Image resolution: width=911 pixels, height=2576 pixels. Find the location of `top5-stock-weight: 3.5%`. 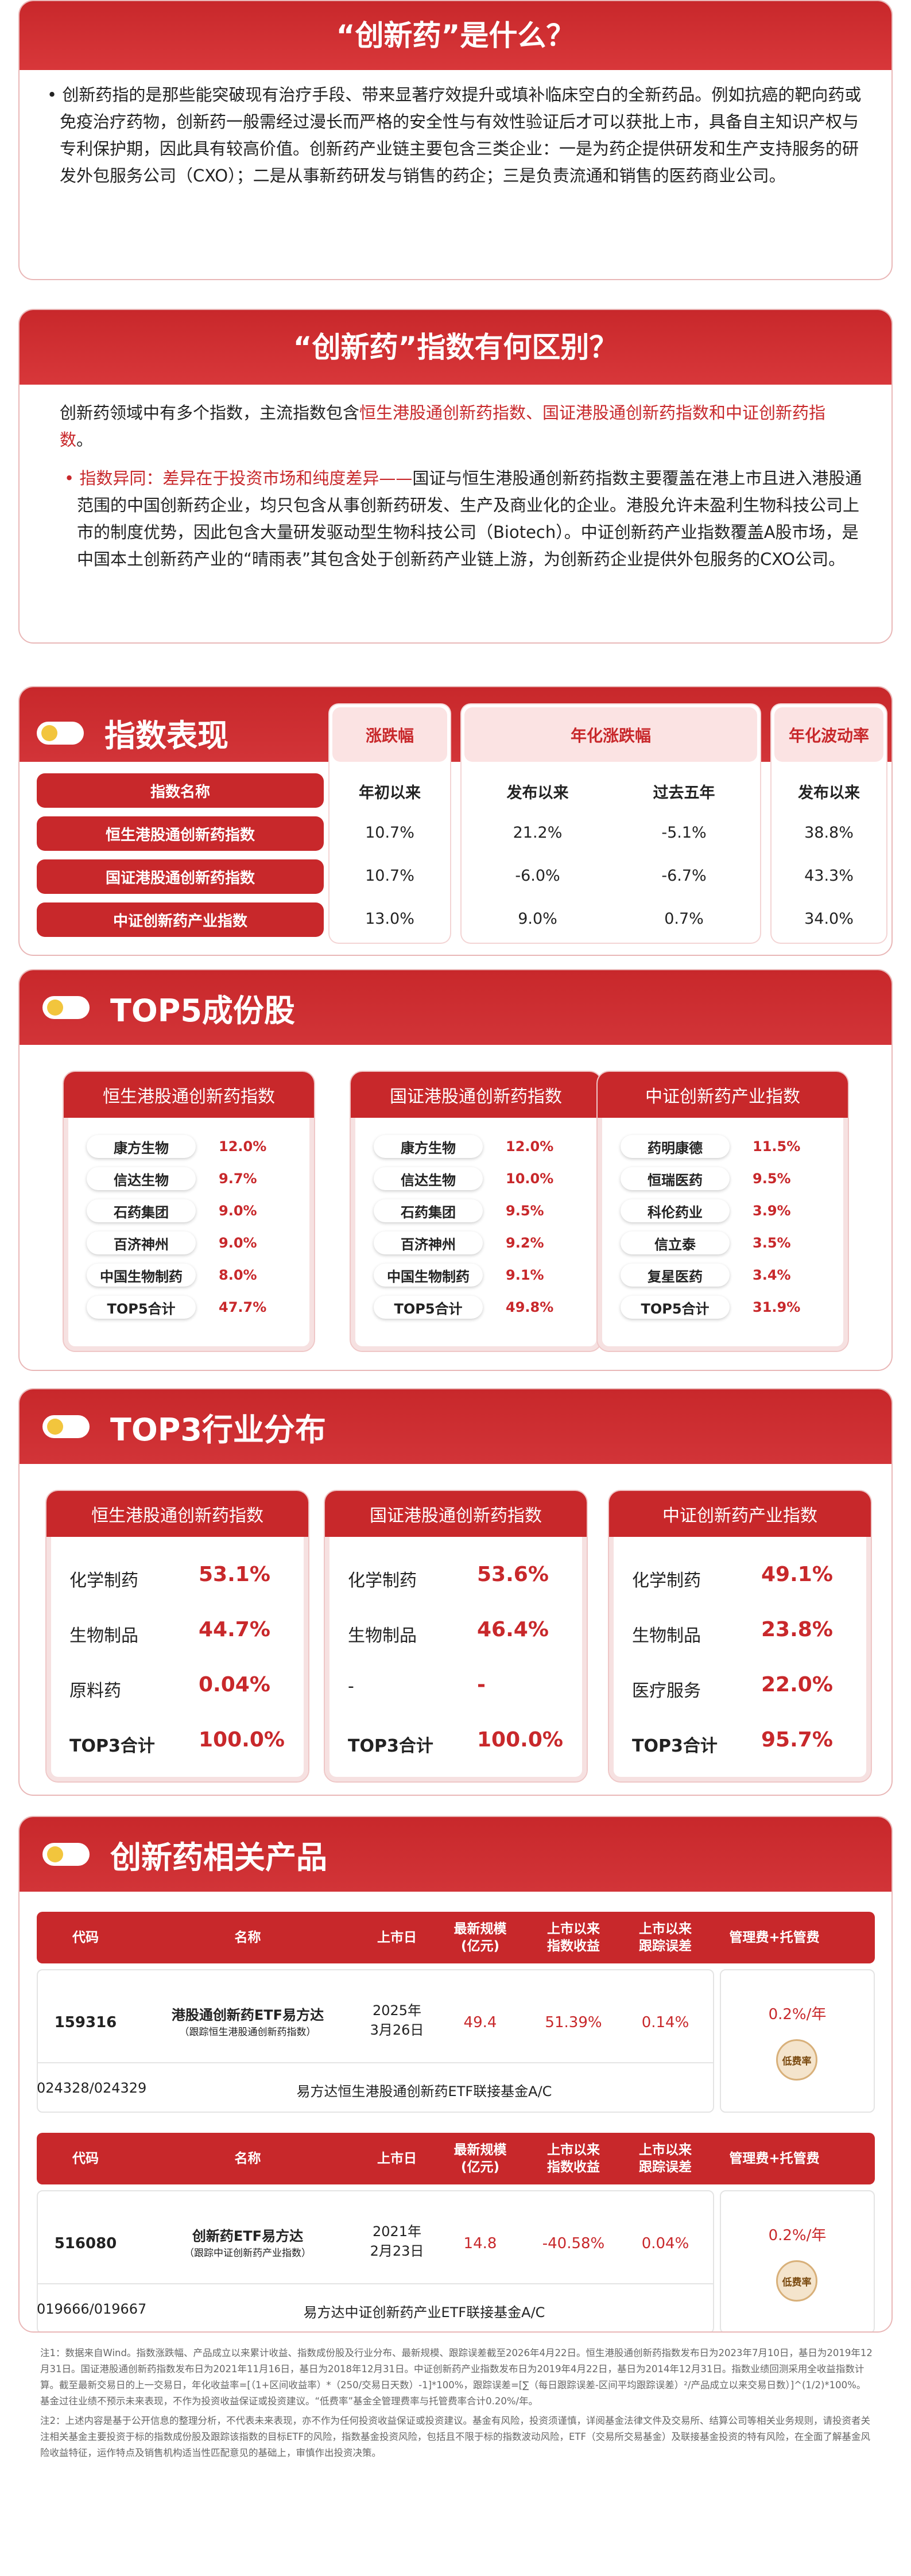

top5-stock-weight: 3.5% is located at coordinates (772, 1243).